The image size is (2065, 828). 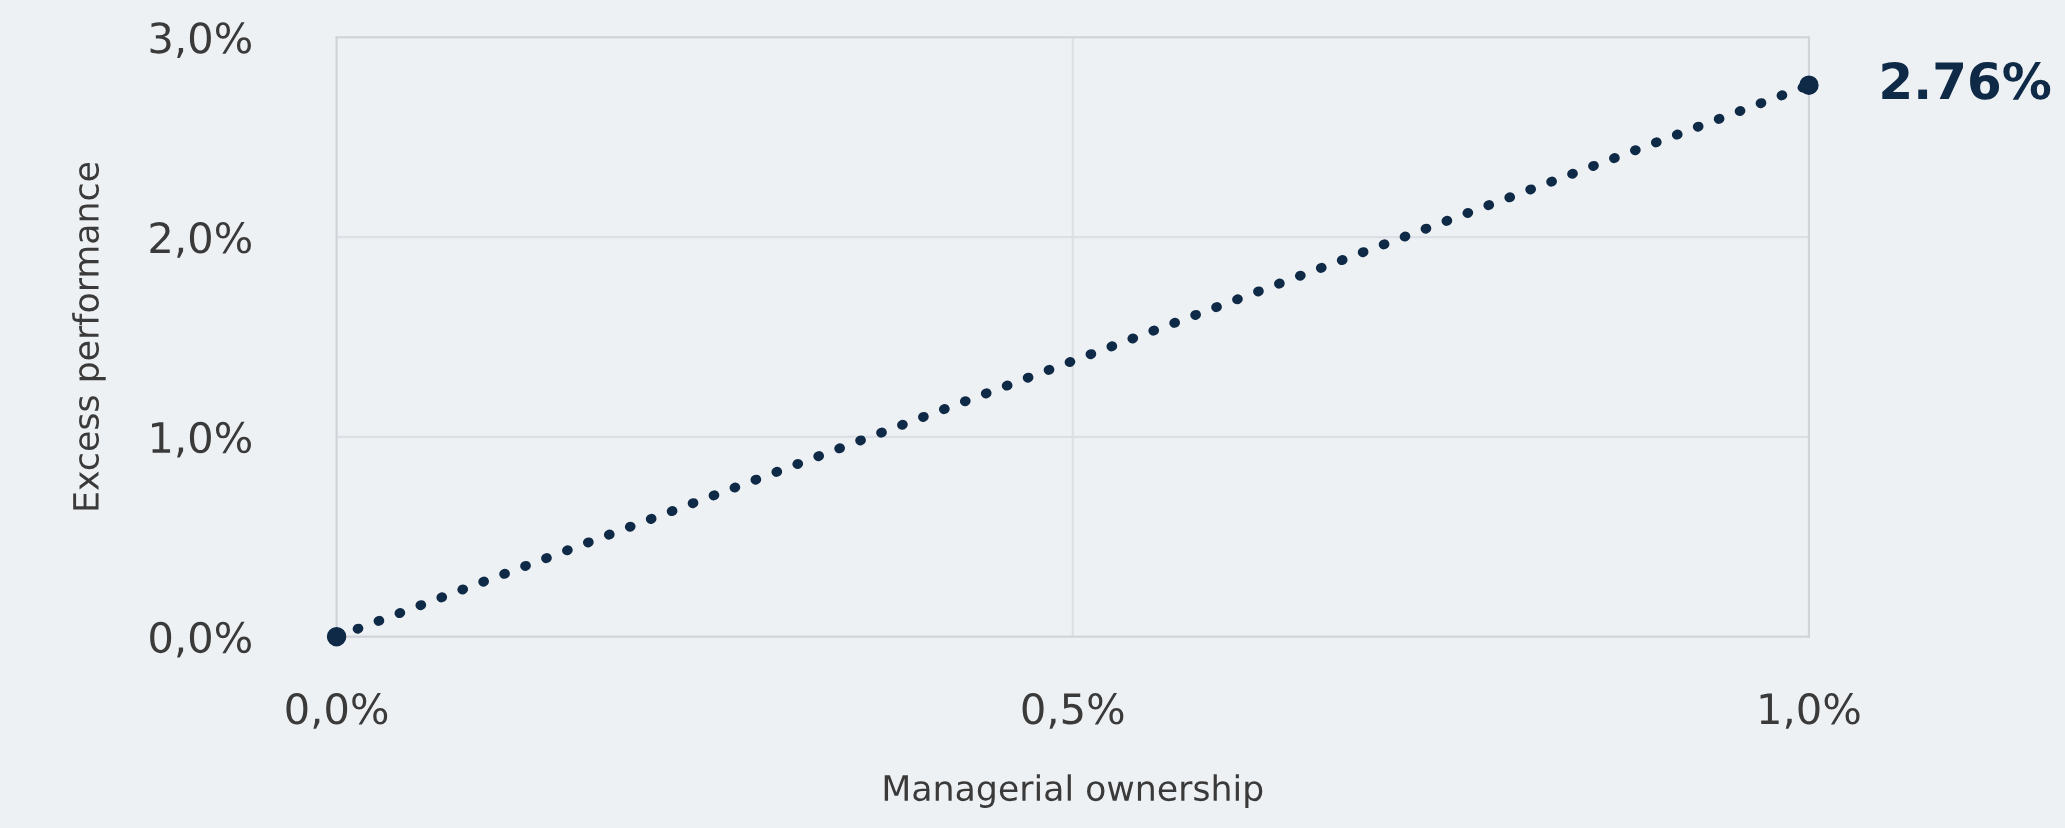 What do you see at coordinates (200, 639) in the screenshot?
I see `y-tick-label: 0,0%` at bounding box center [200, 639].